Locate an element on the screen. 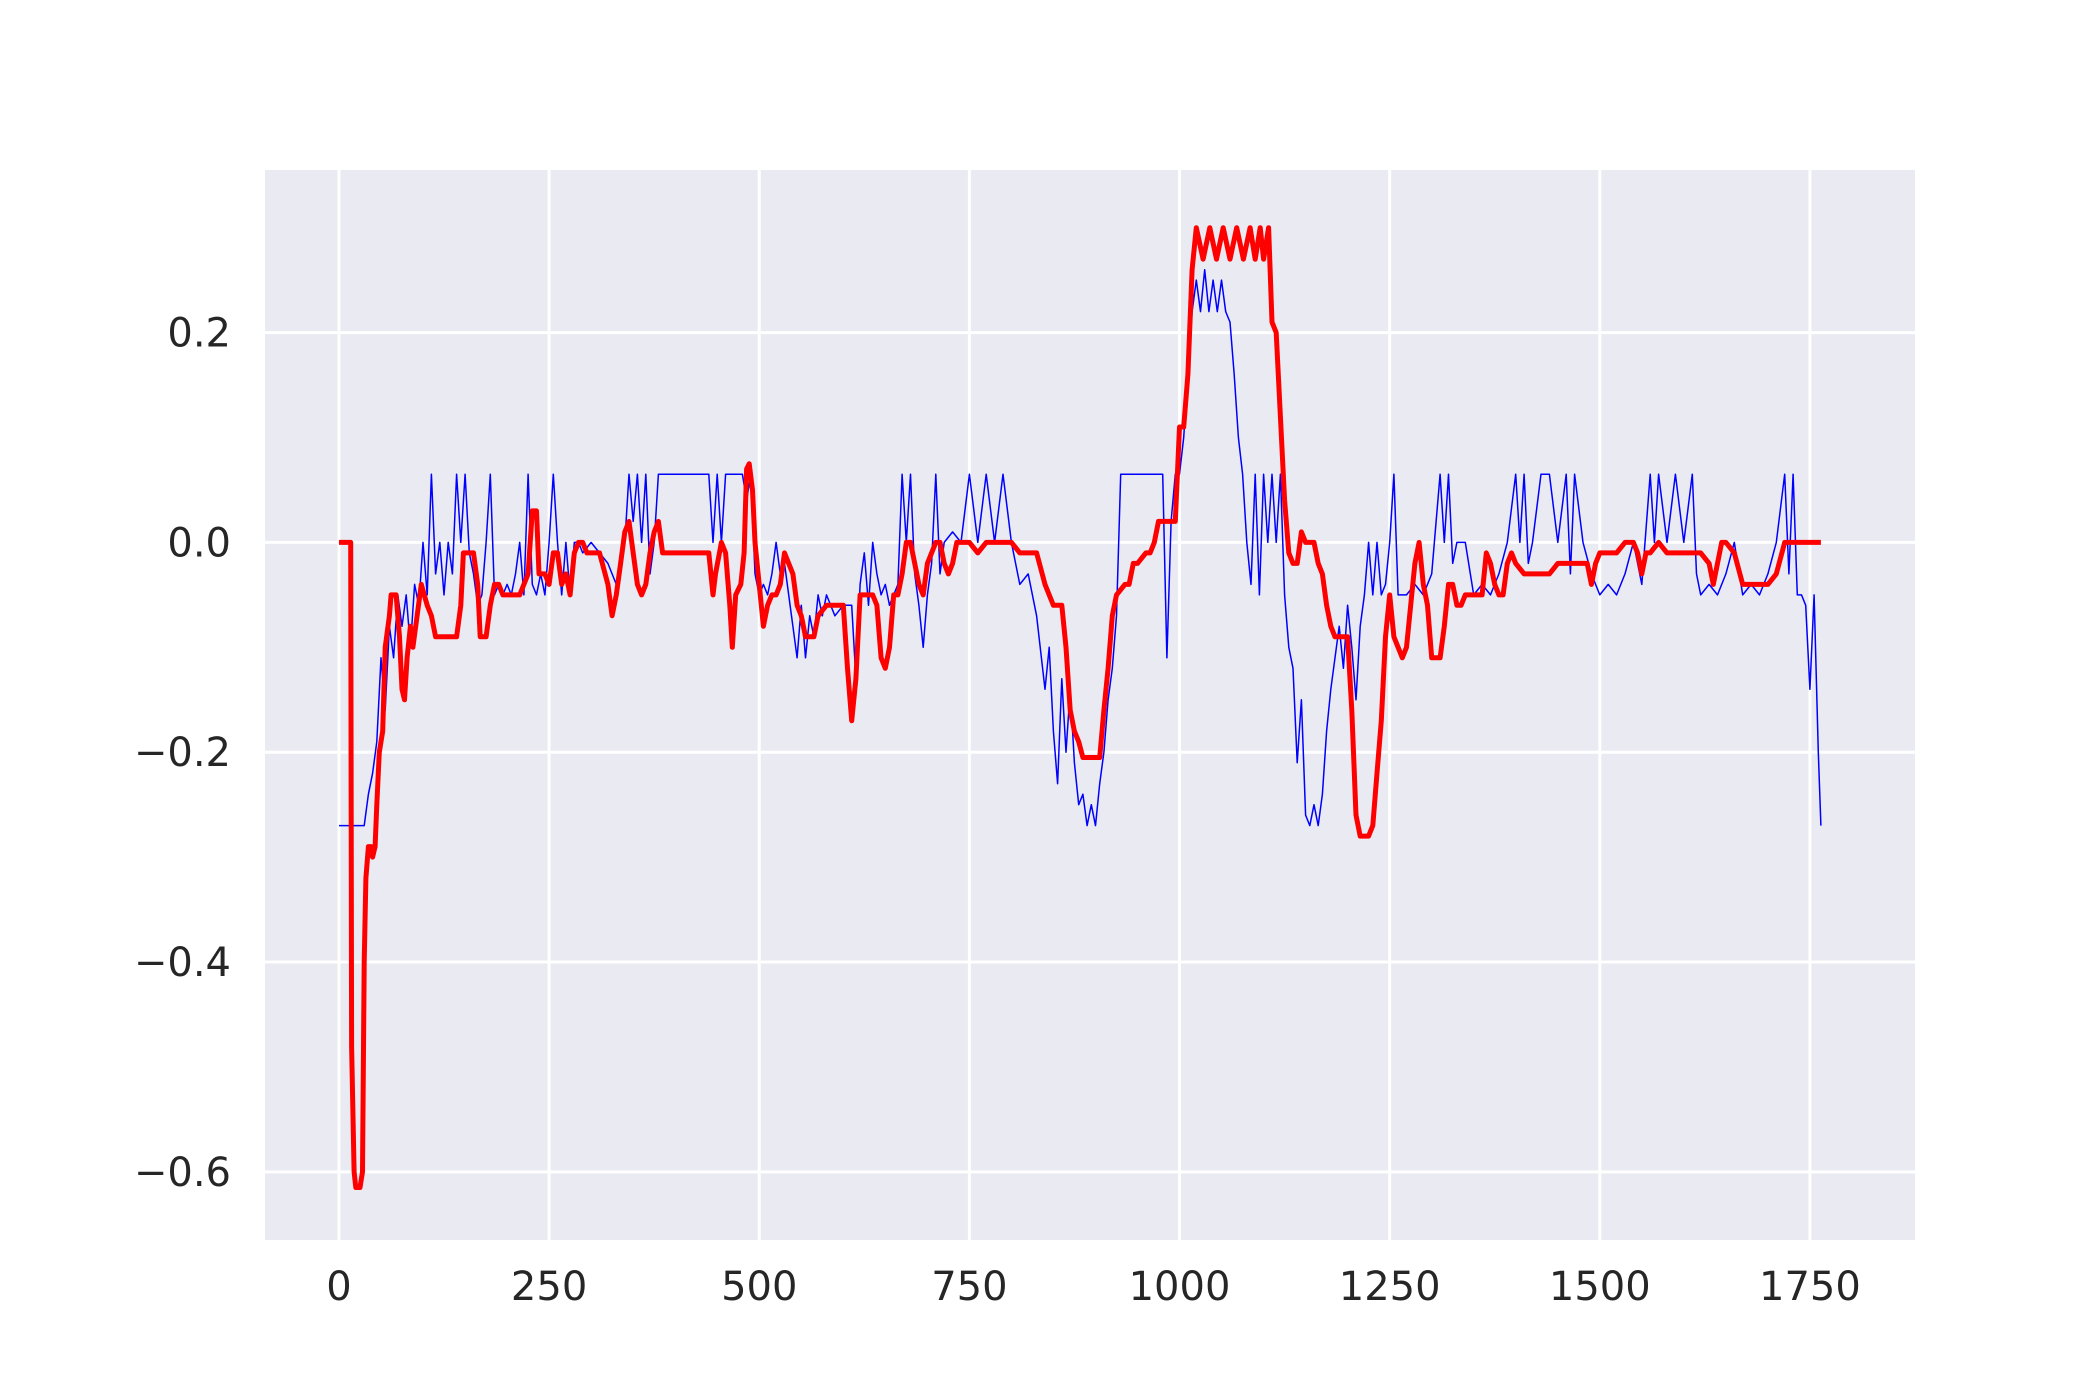 Image resolution: width=2100 pixels, height=1400 pixels. x-tick-label: 250 is located at coordinates (549, 1287).